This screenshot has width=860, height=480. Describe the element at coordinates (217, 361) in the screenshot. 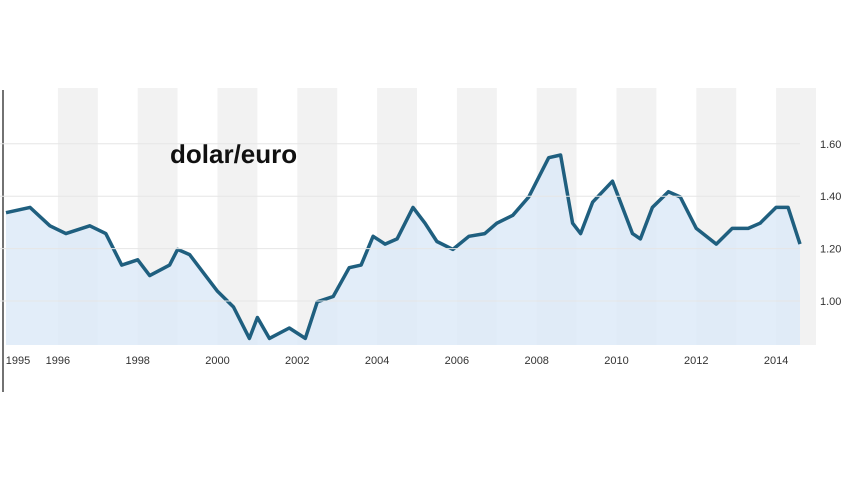

I see `x-tick-label: 2000` at that location.